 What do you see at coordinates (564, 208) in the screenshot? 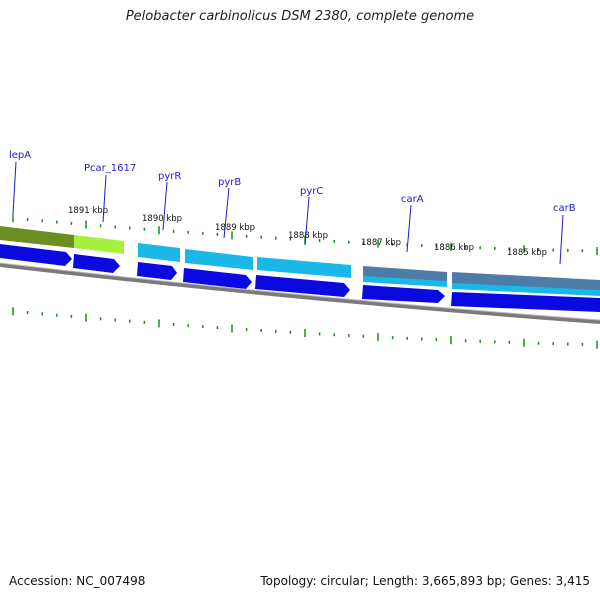
I see `gene-label-carB: carB` at bounding box center [564, 208].